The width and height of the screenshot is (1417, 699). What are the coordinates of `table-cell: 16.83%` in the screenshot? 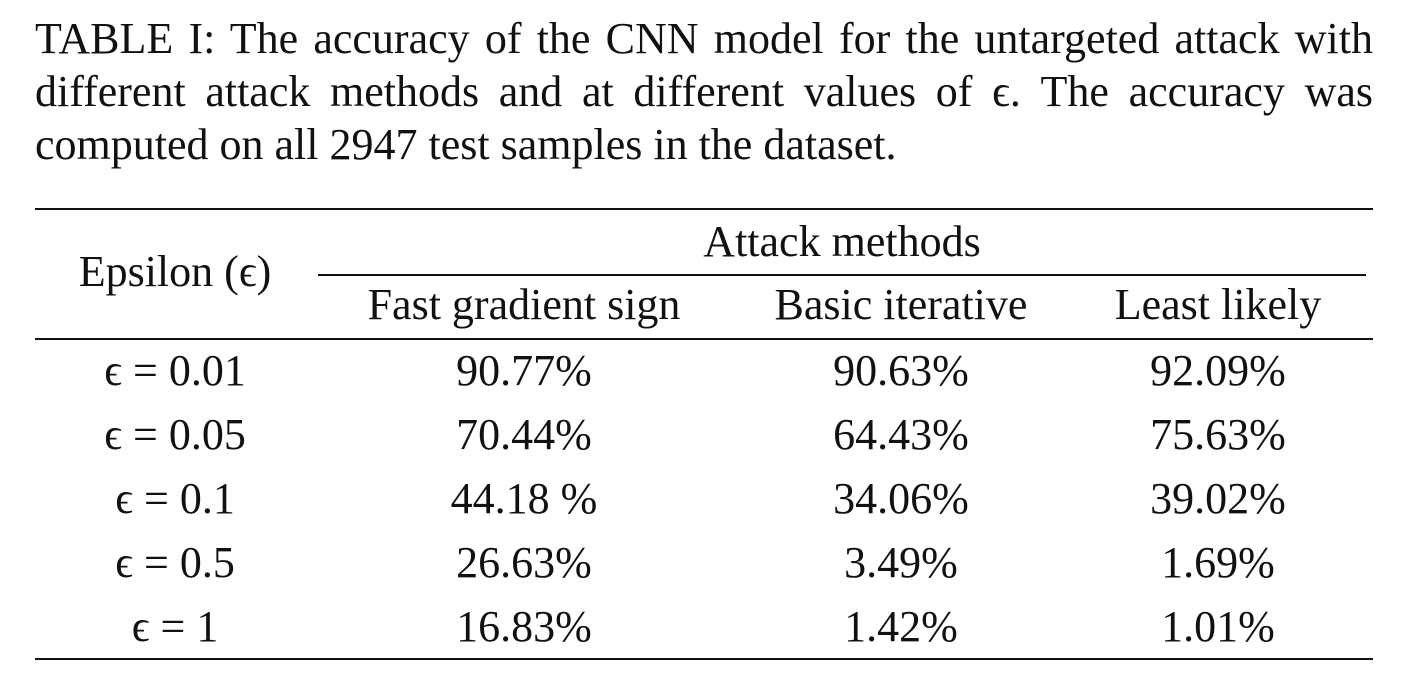 It's located at (524, 626).